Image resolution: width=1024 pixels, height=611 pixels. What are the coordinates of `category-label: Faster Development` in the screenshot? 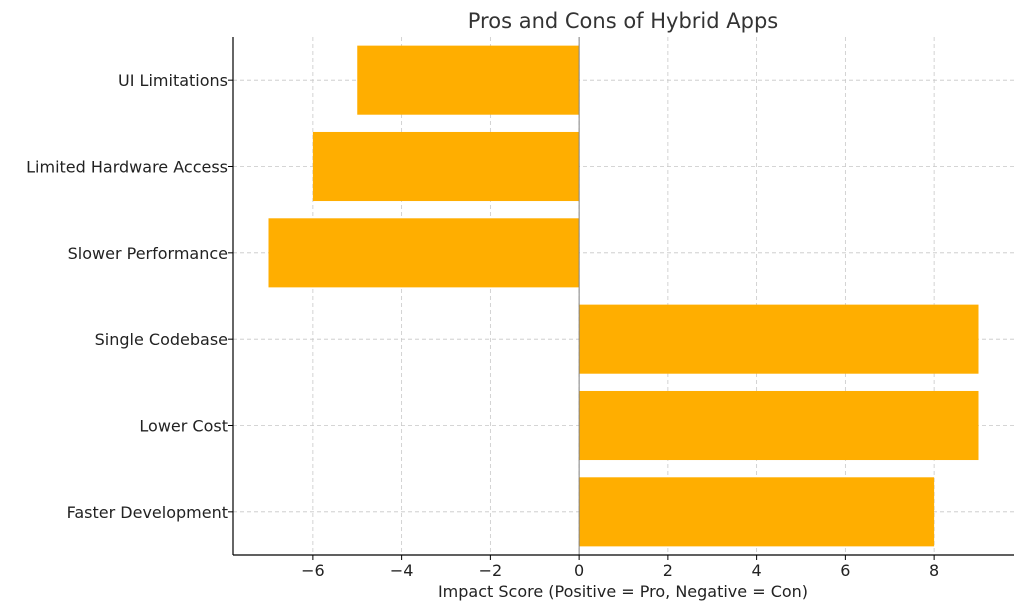 It's located at (147, 512).